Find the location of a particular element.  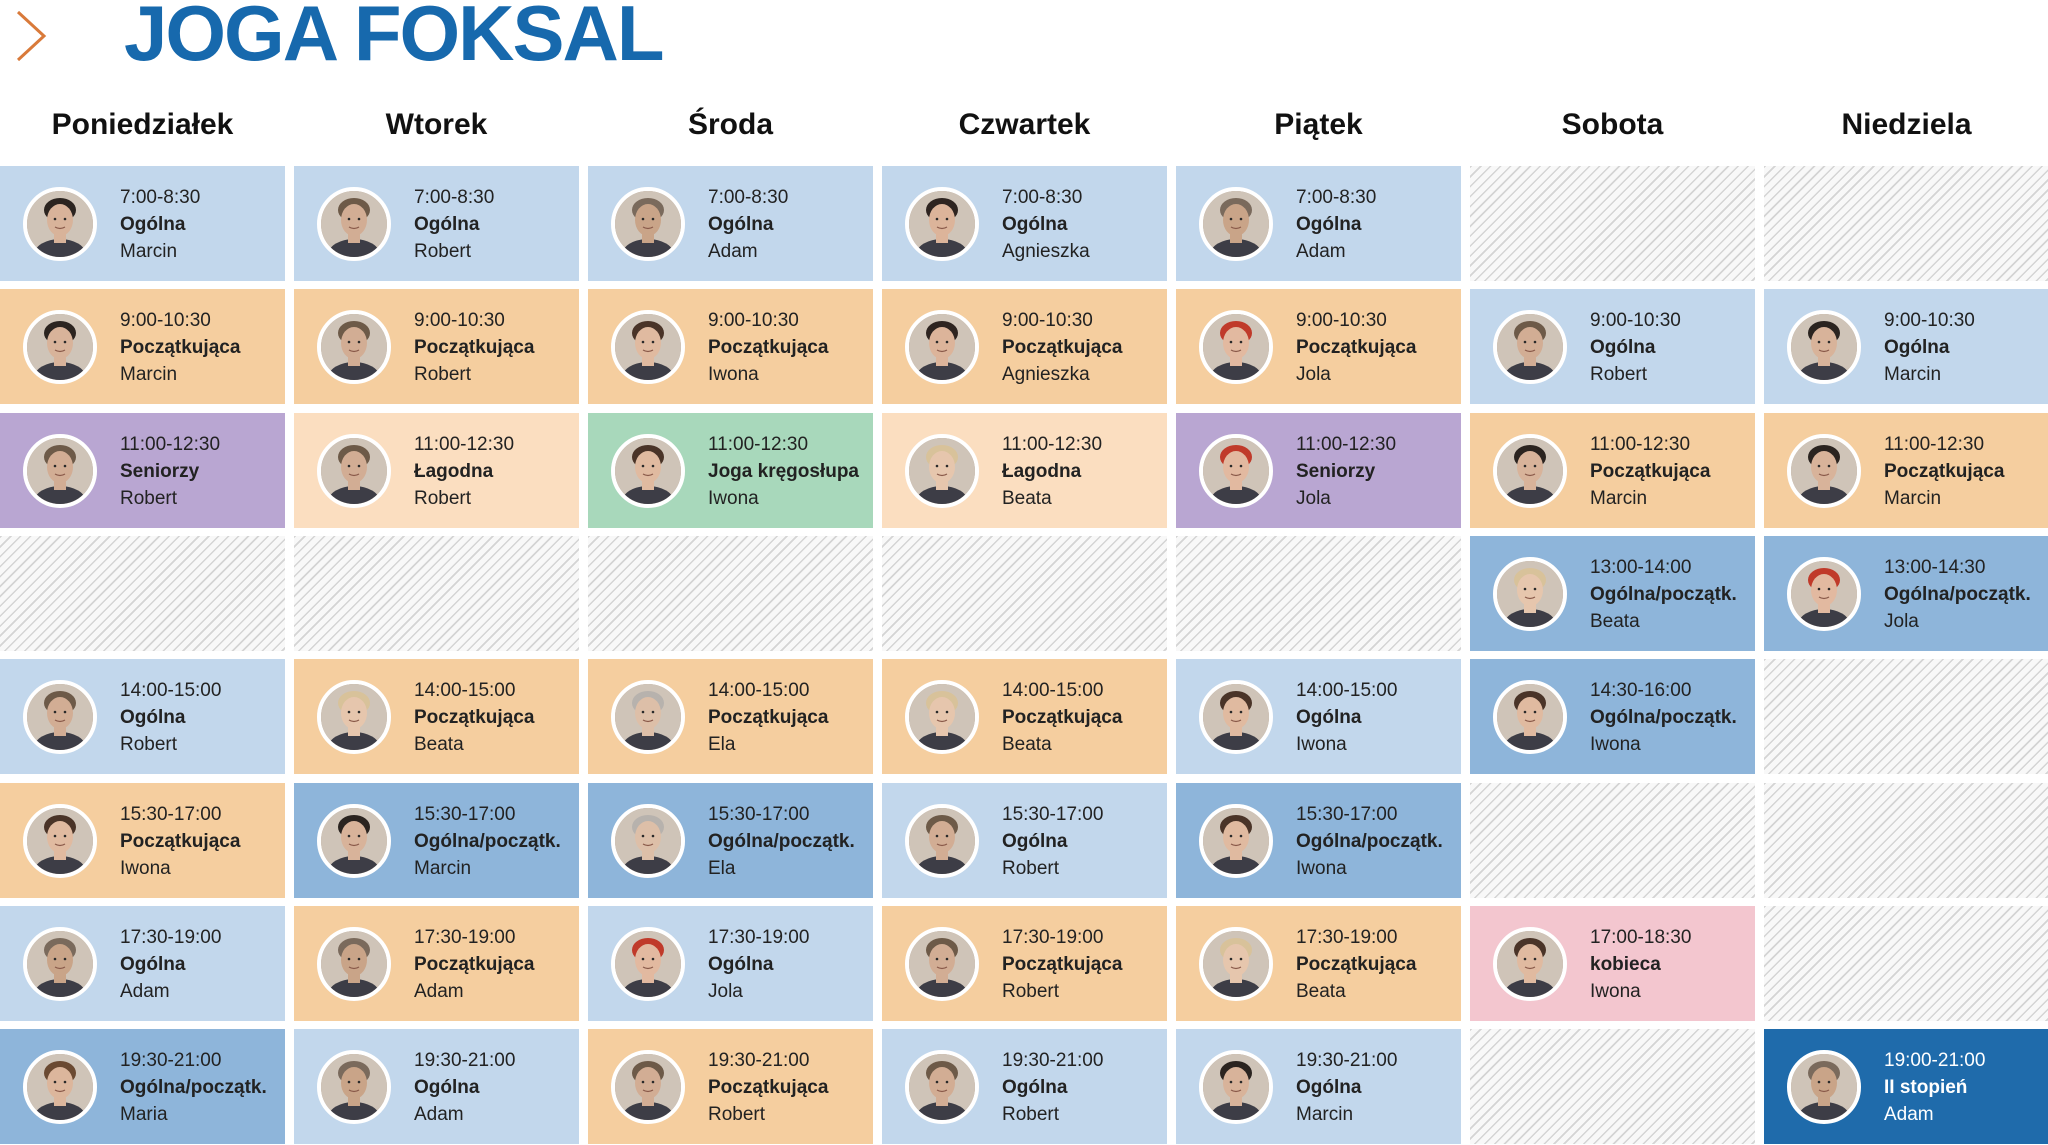

class-card: 11:00-12:30 Seniorzy Jola is located at coordinates (1318, 470).